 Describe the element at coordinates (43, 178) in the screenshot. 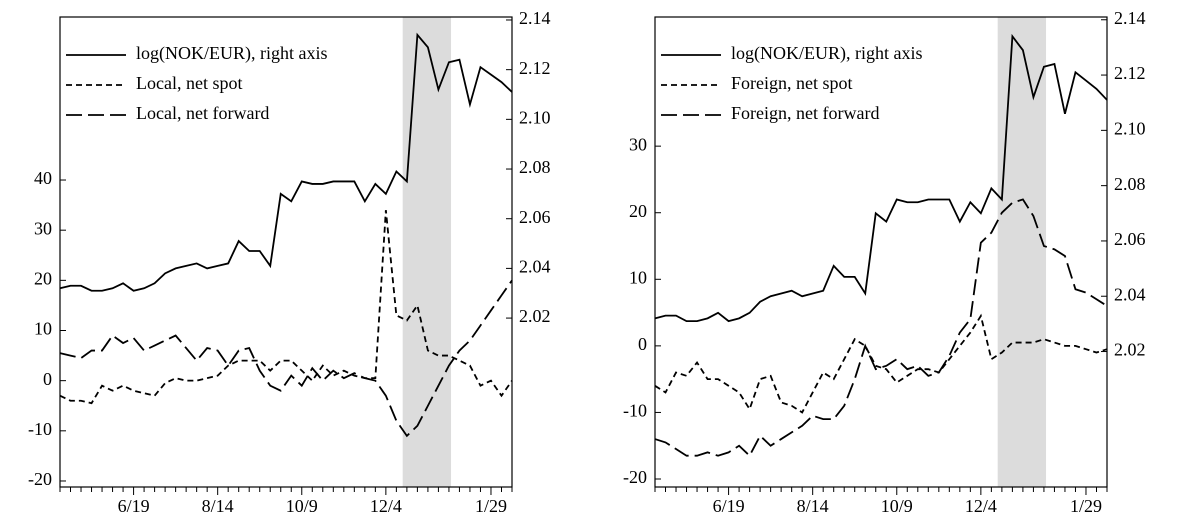

I see `y-tick-label: 40` at that location.